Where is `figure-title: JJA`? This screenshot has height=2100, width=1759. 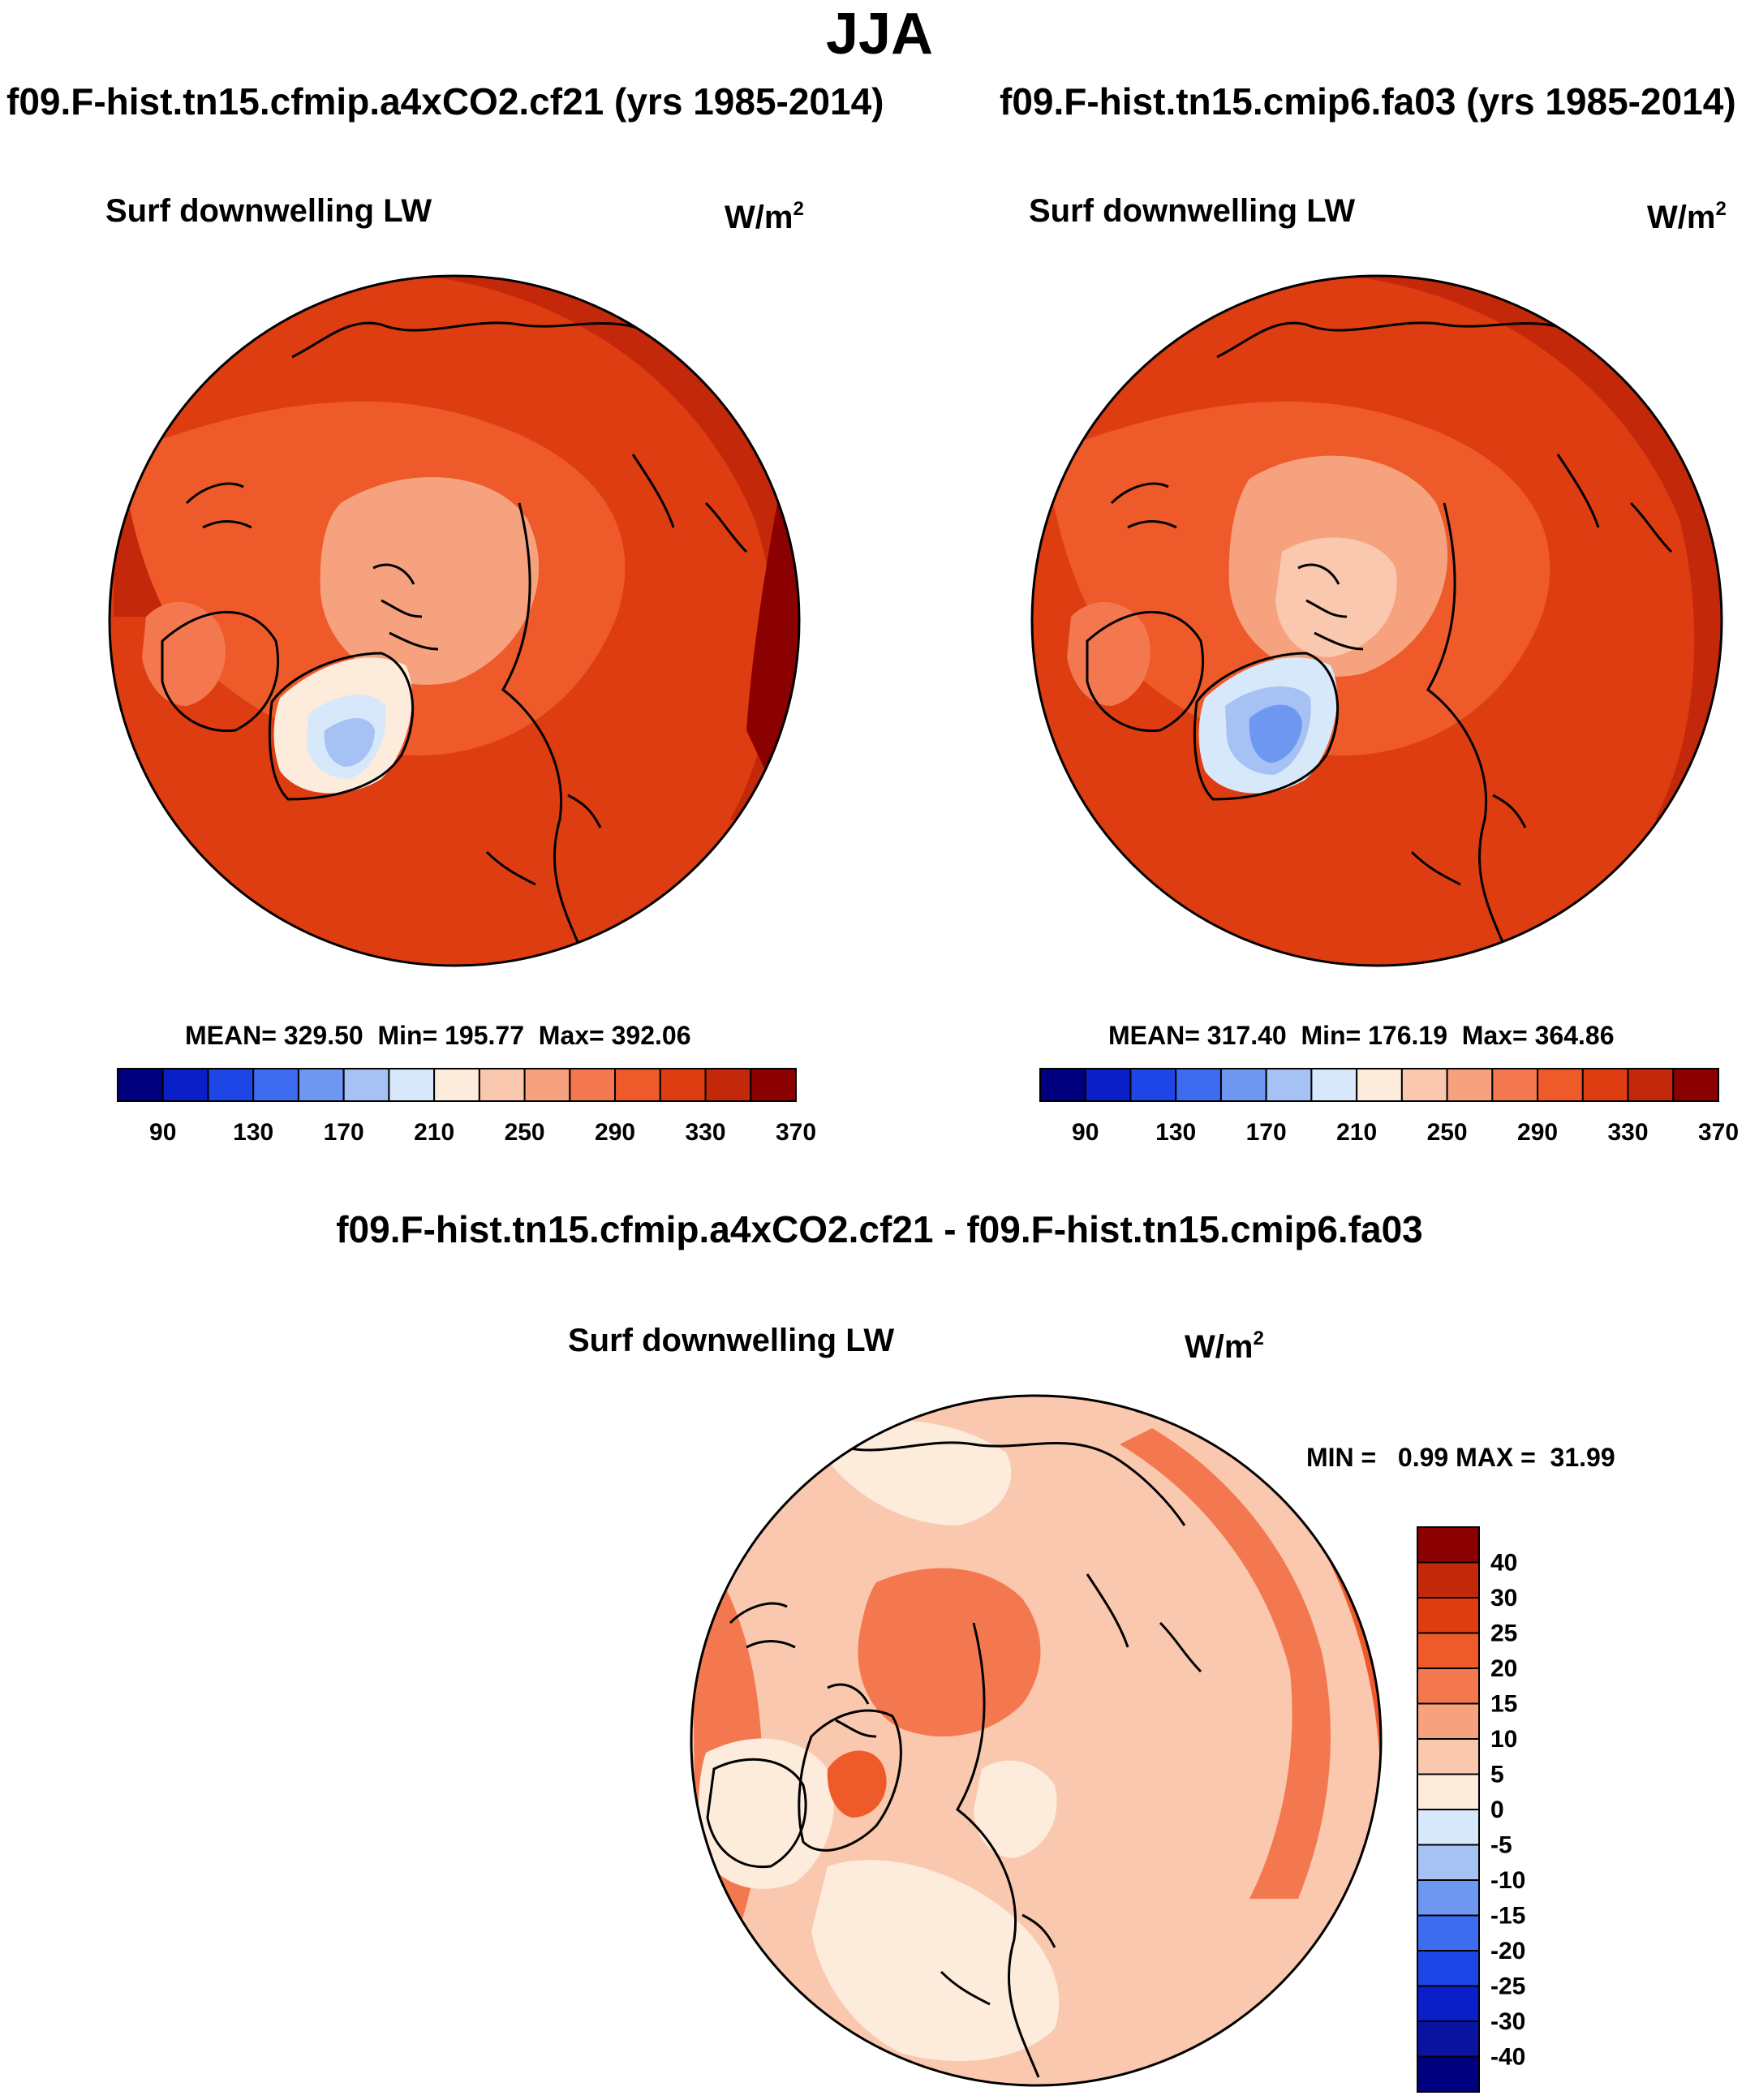
figure-title: JJA is located at coordinates (879, 34).